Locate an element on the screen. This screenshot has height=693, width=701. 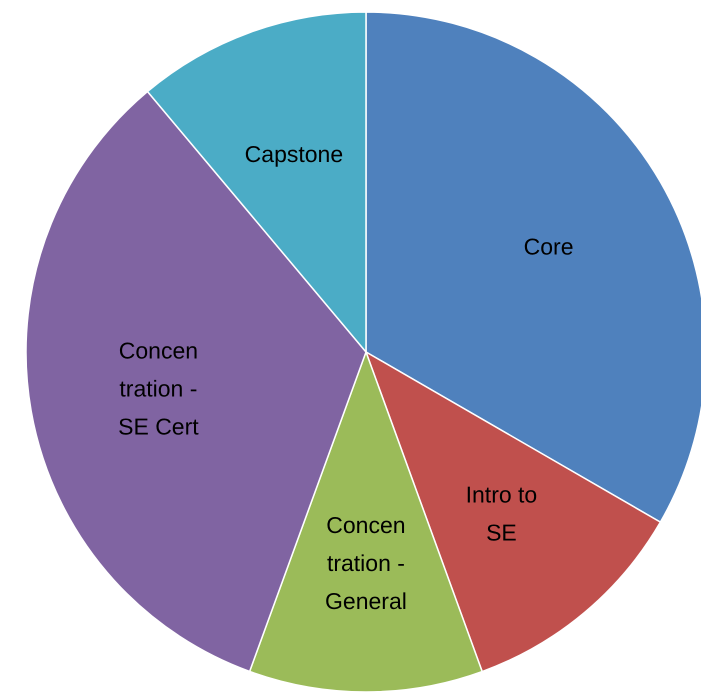
slice-label: Concentration - General is located at coordinates (366, 563).